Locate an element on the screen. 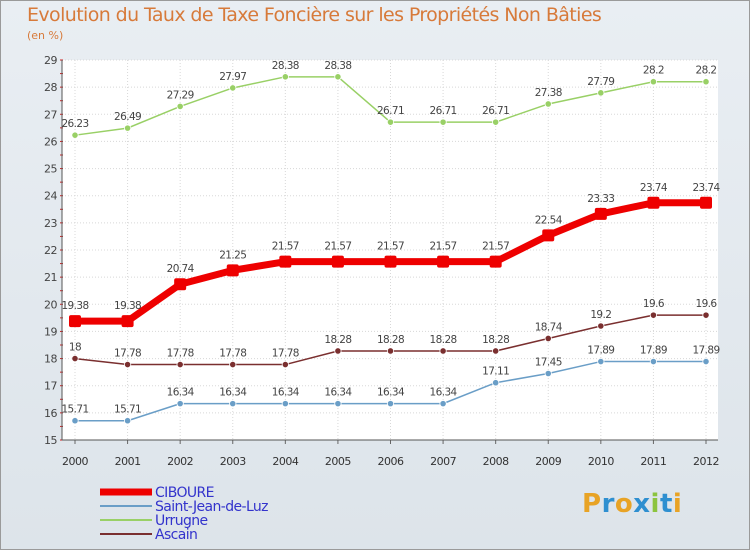  y-tick-label: 15 is located at coordinates (50, 440).